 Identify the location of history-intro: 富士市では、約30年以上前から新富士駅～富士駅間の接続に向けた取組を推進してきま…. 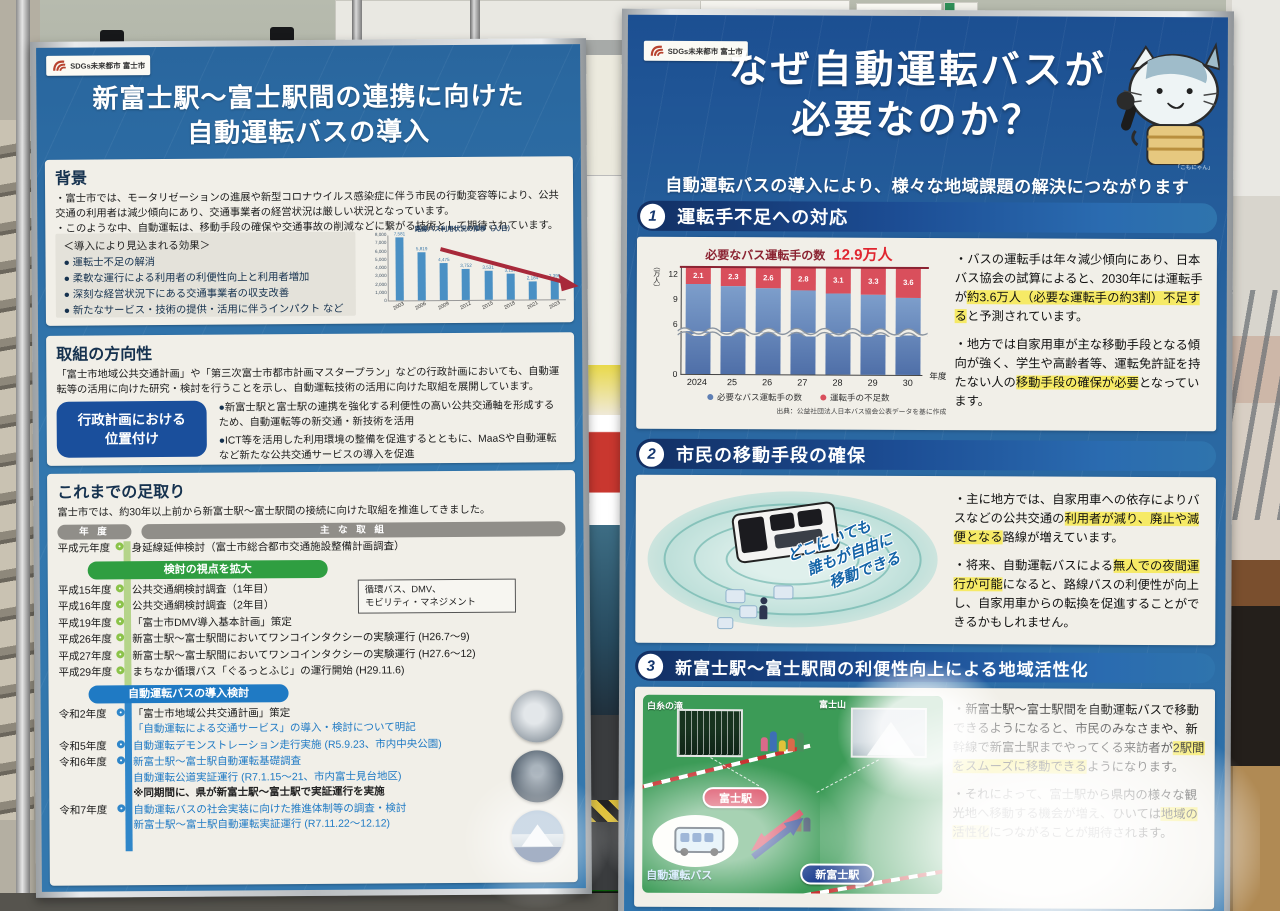
(274, 511).